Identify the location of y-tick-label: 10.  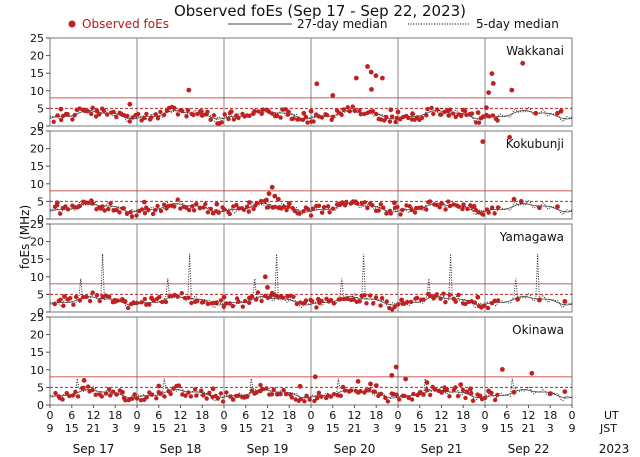
(37, 370).